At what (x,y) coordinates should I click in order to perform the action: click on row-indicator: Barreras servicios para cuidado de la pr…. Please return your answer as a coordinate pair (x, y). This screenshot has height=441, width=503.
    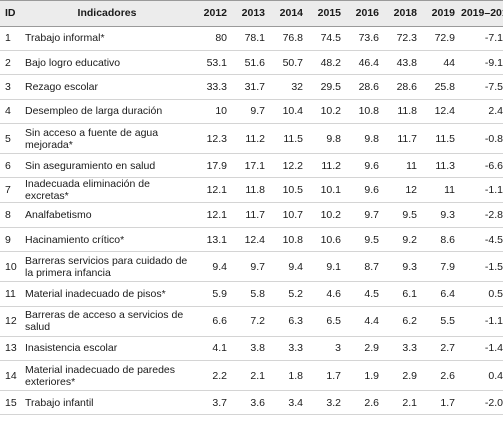
    Looking at the image, I should click on (107, 267).